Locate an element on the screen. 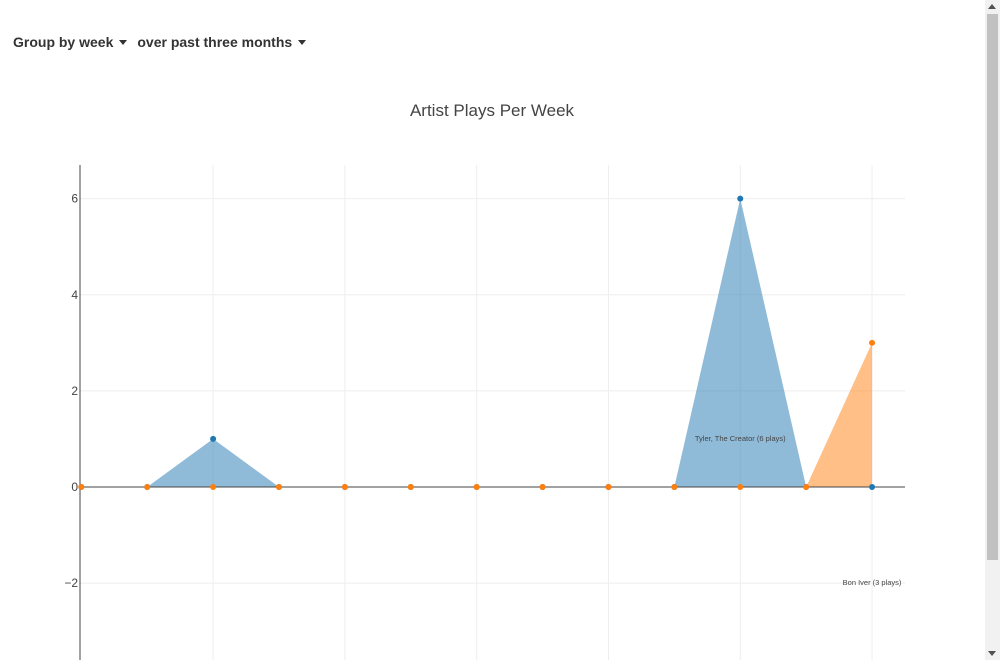 The image size is (1000, 660). y-tick-label: 0 is located at coordinates (74, 487).